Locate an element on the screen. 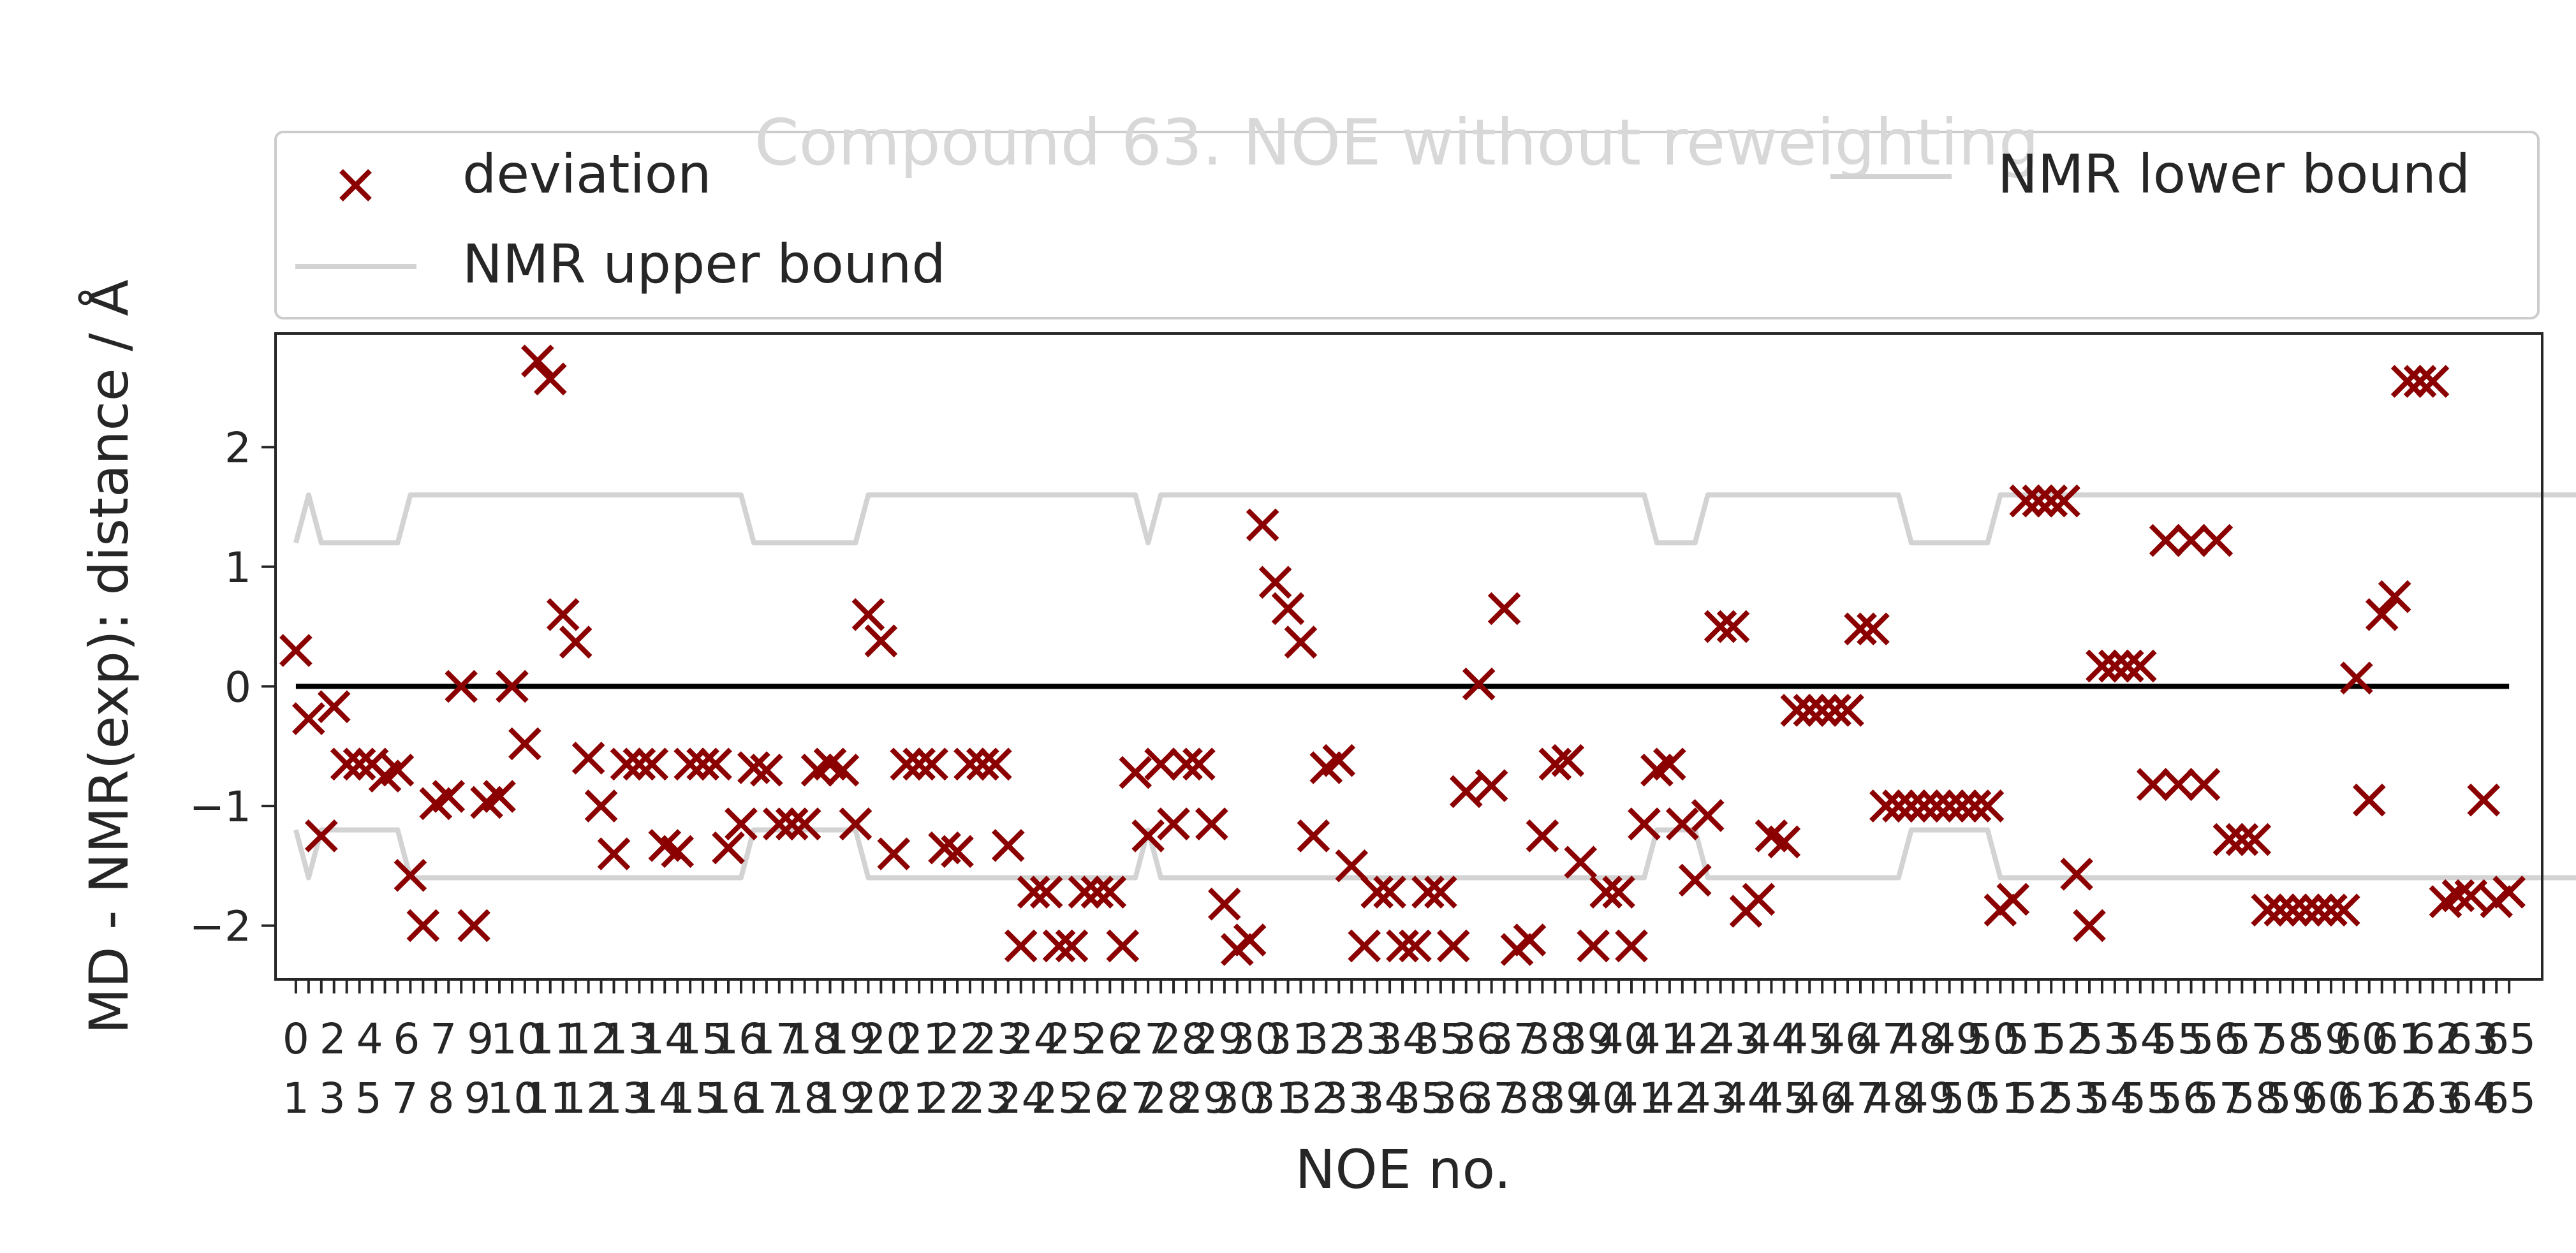 The image size is (2576, 1253). x-tick-label: 54 is located at coordinates (2110, 1098).